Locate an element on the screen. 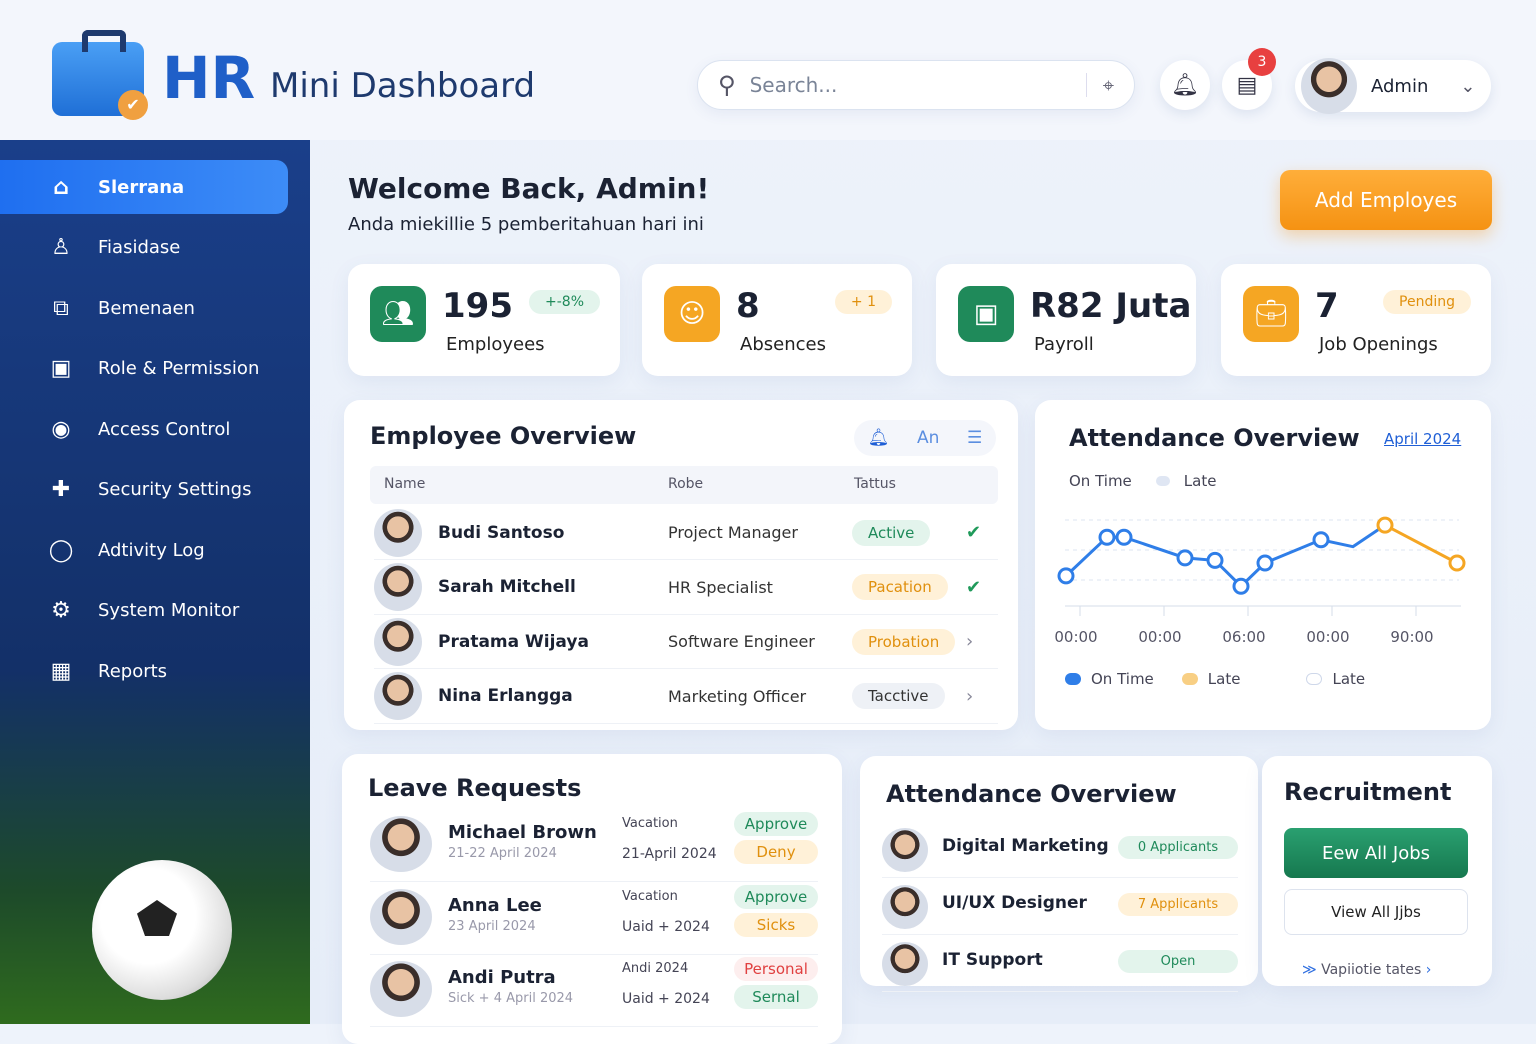  sicks-button: Sicks is located at coordinates (776, 924).